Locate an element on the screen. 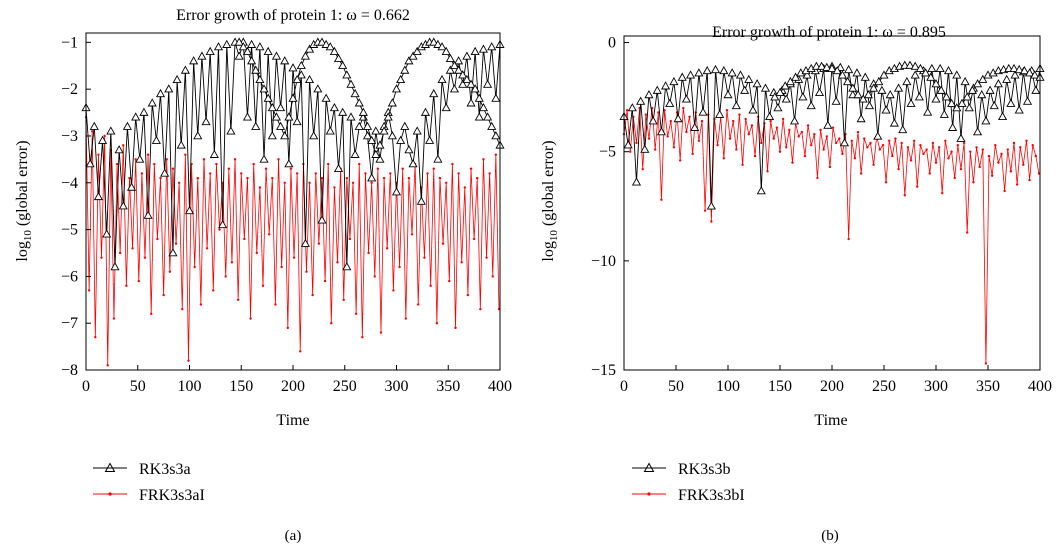 The height and width of the screenshot is (552, 1060). x-axis-label: Time is located at coordinates (292, 420).